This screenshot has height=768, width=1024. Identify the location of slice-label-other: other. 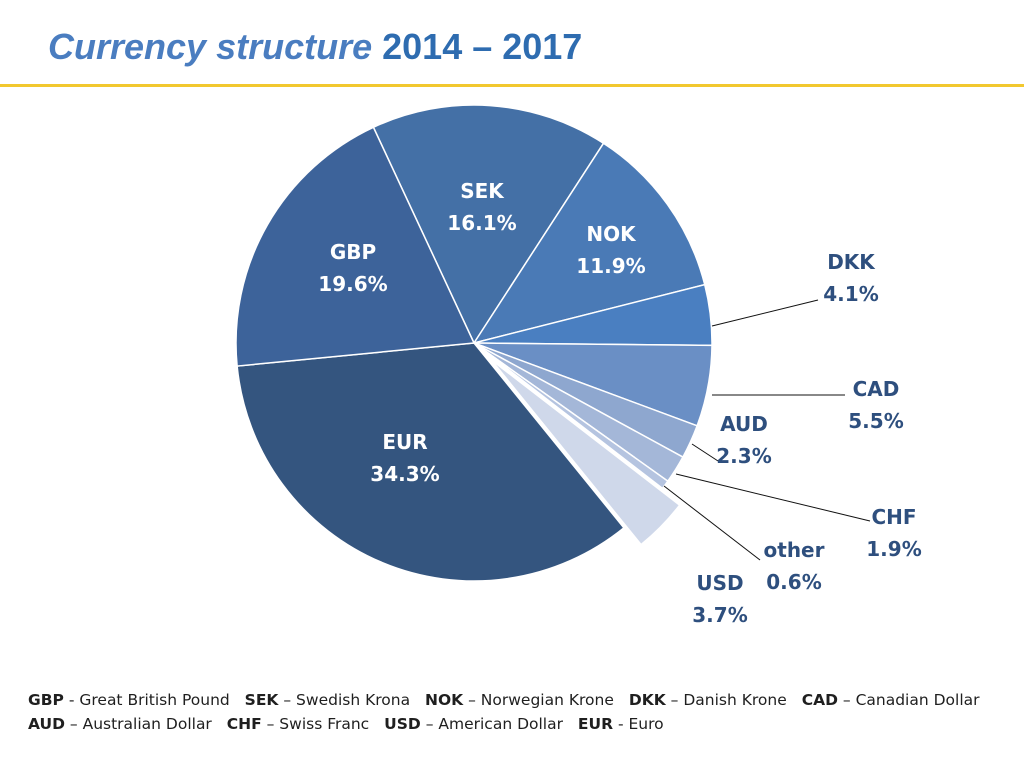
(794, 550).